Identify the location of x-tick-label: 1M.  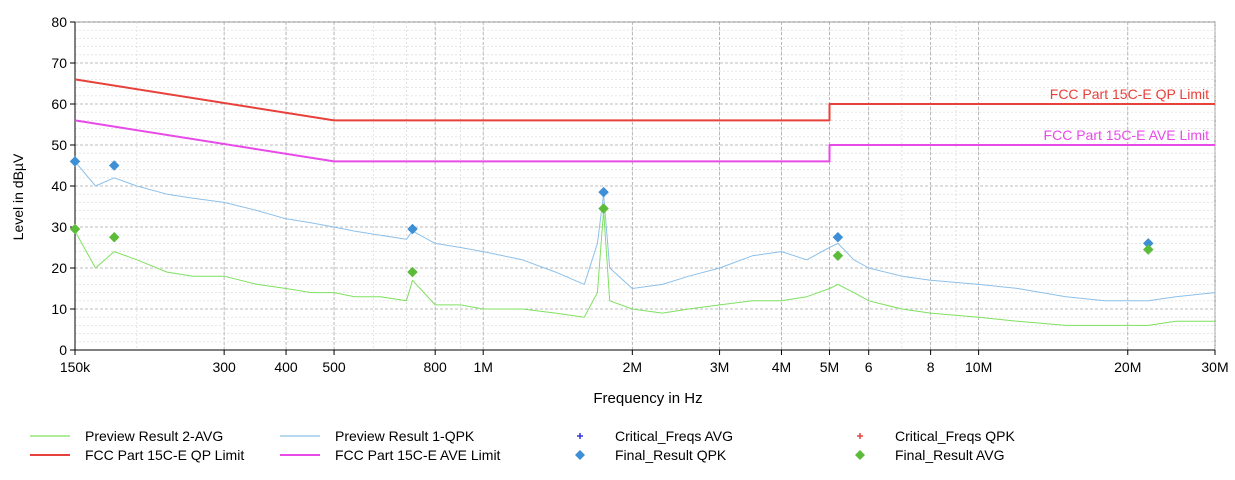
(482, 367).